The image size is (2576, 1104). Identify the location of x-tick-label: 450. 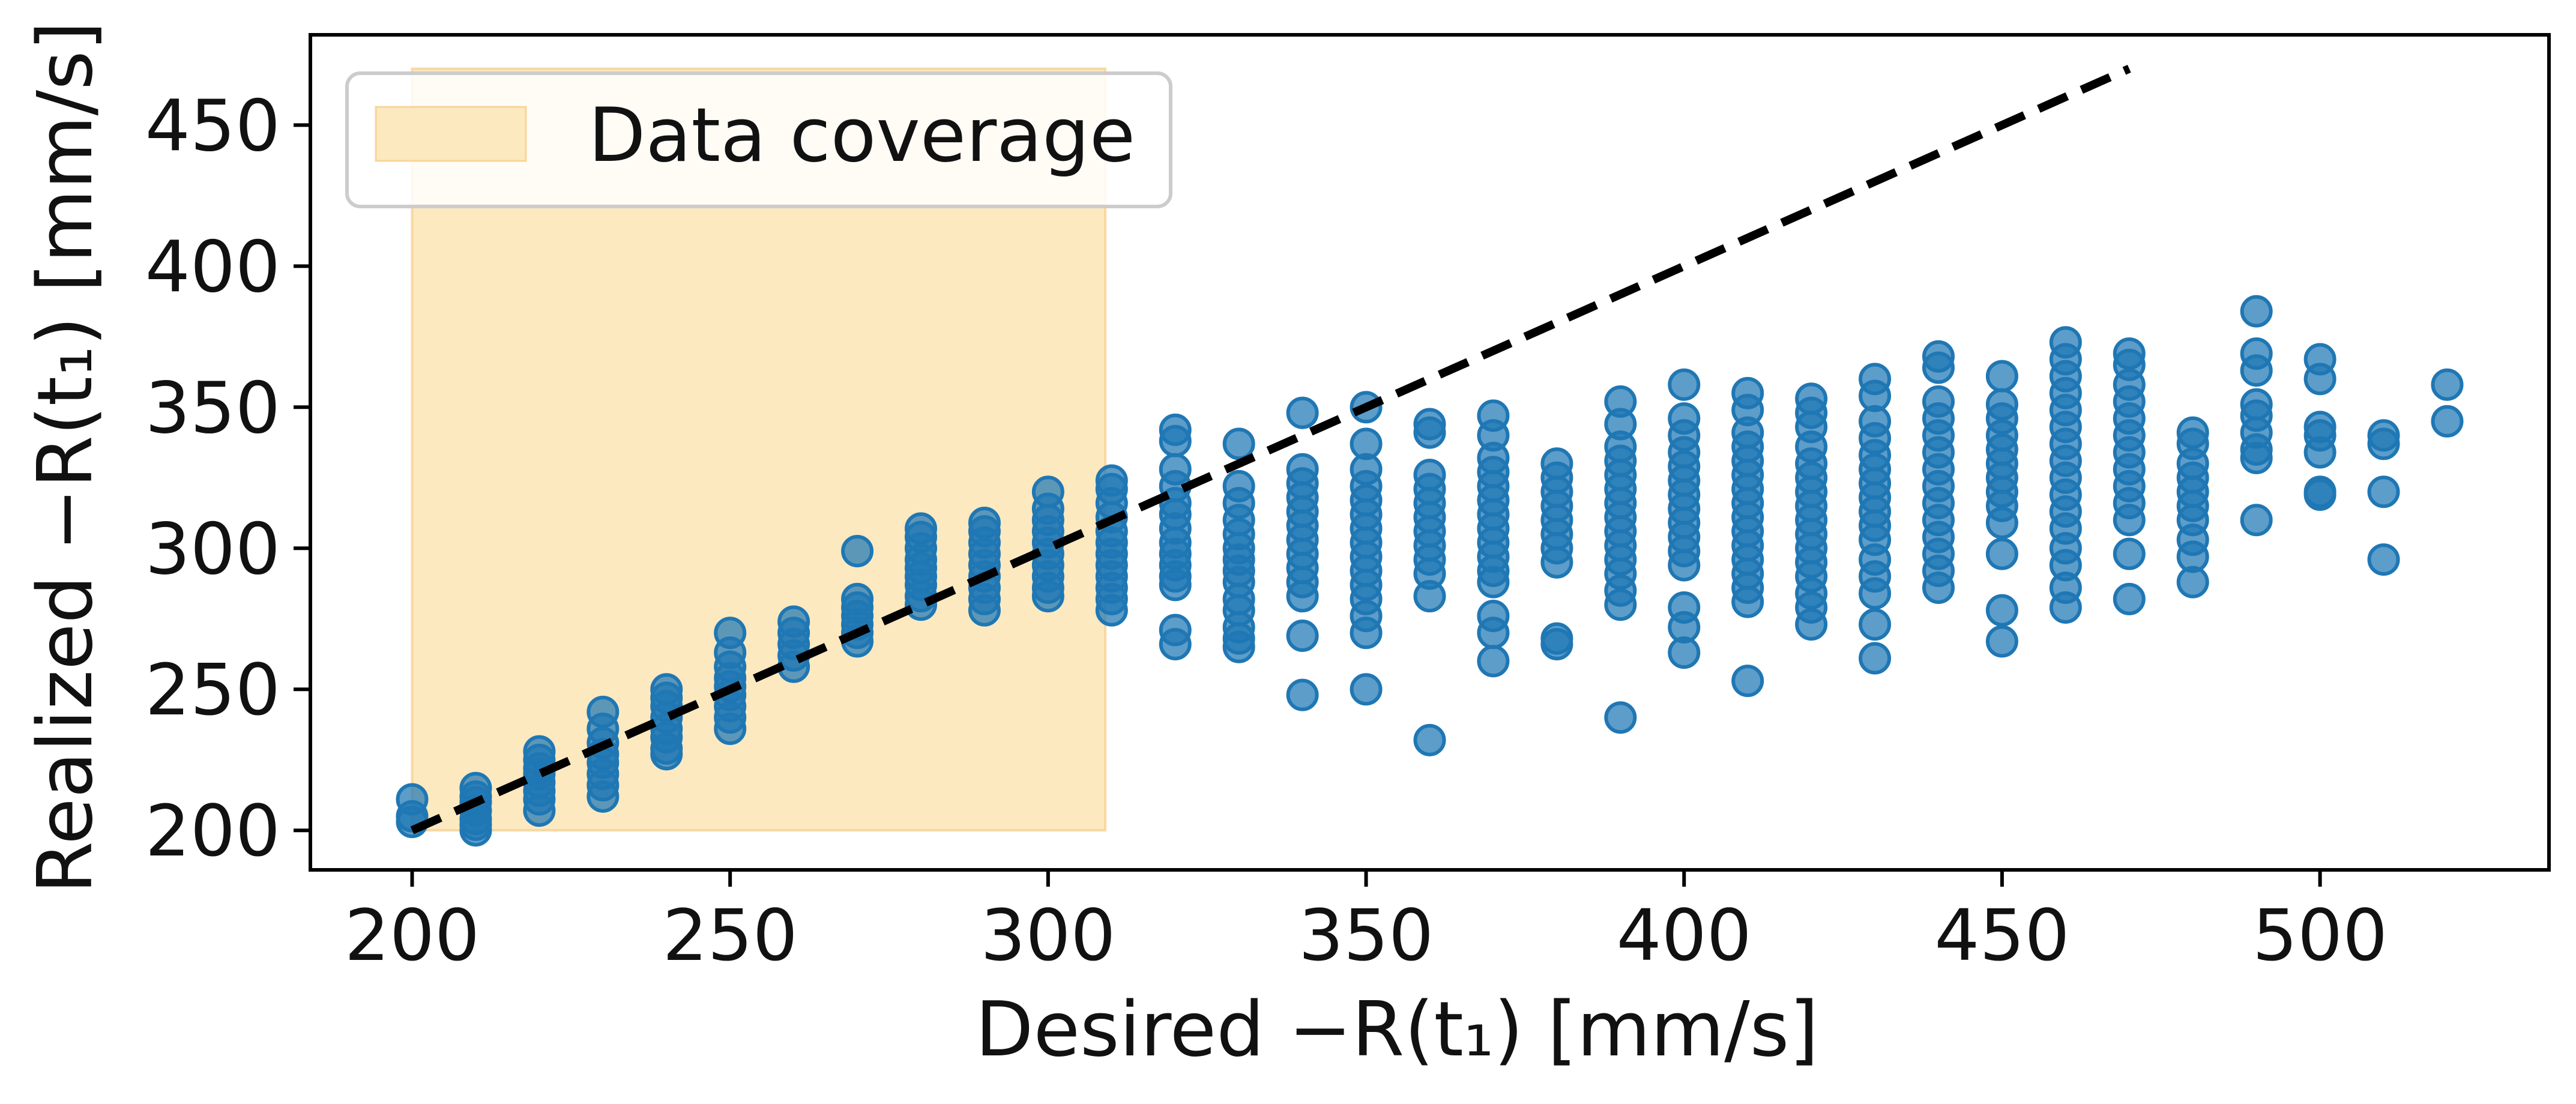
(2001, 935).